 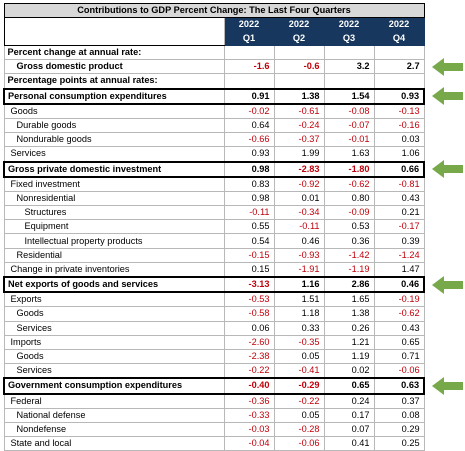 What do you see at coordinates (214, 52) in the screenshot?
I see `table-row: Percent change at annual rate:` at bounding box center [214, 52].